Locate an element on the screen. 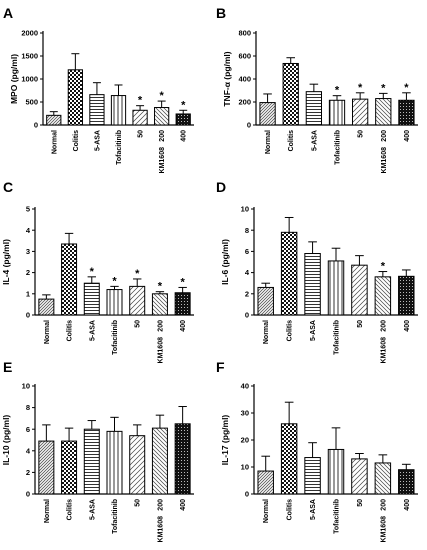 The width and height of the screenshot is (427, 550). panel-letter: B is located at coordinates (221, 13).